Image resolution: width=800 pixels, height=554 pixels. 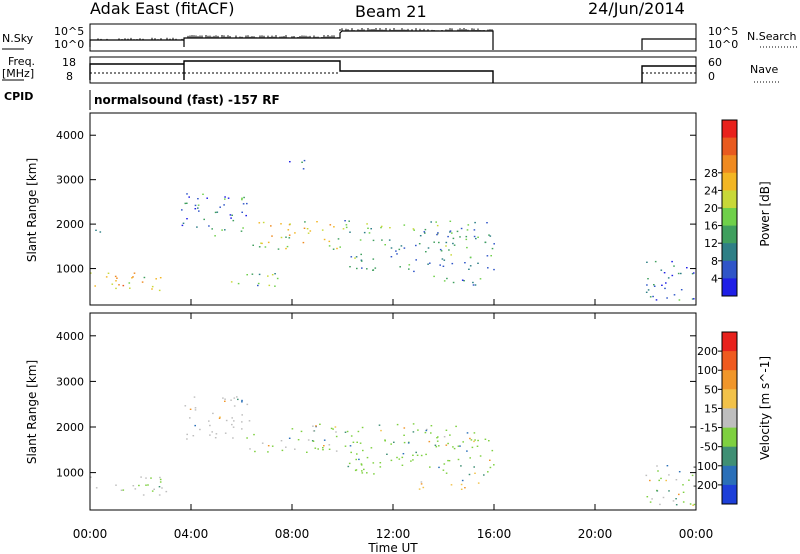 What do you see at coordinates (711, 173) in the screenshot?
I see `colorbar-tick-label: 28` at bounding box center [711, 173].